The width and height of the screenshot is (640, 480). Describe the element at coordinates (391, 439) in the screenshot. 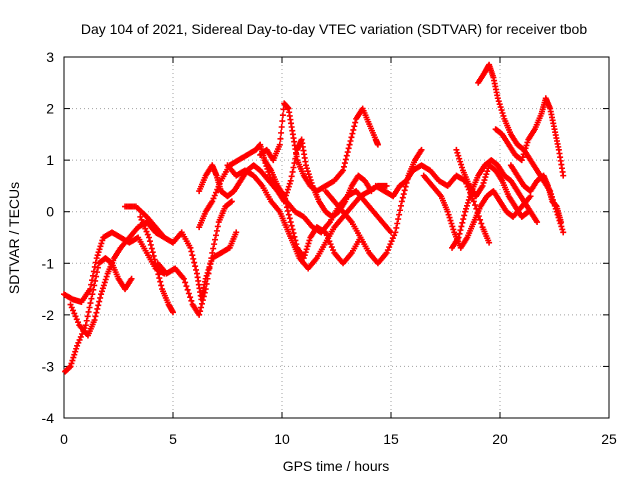

I see `x-tick-label: 15` at that location.